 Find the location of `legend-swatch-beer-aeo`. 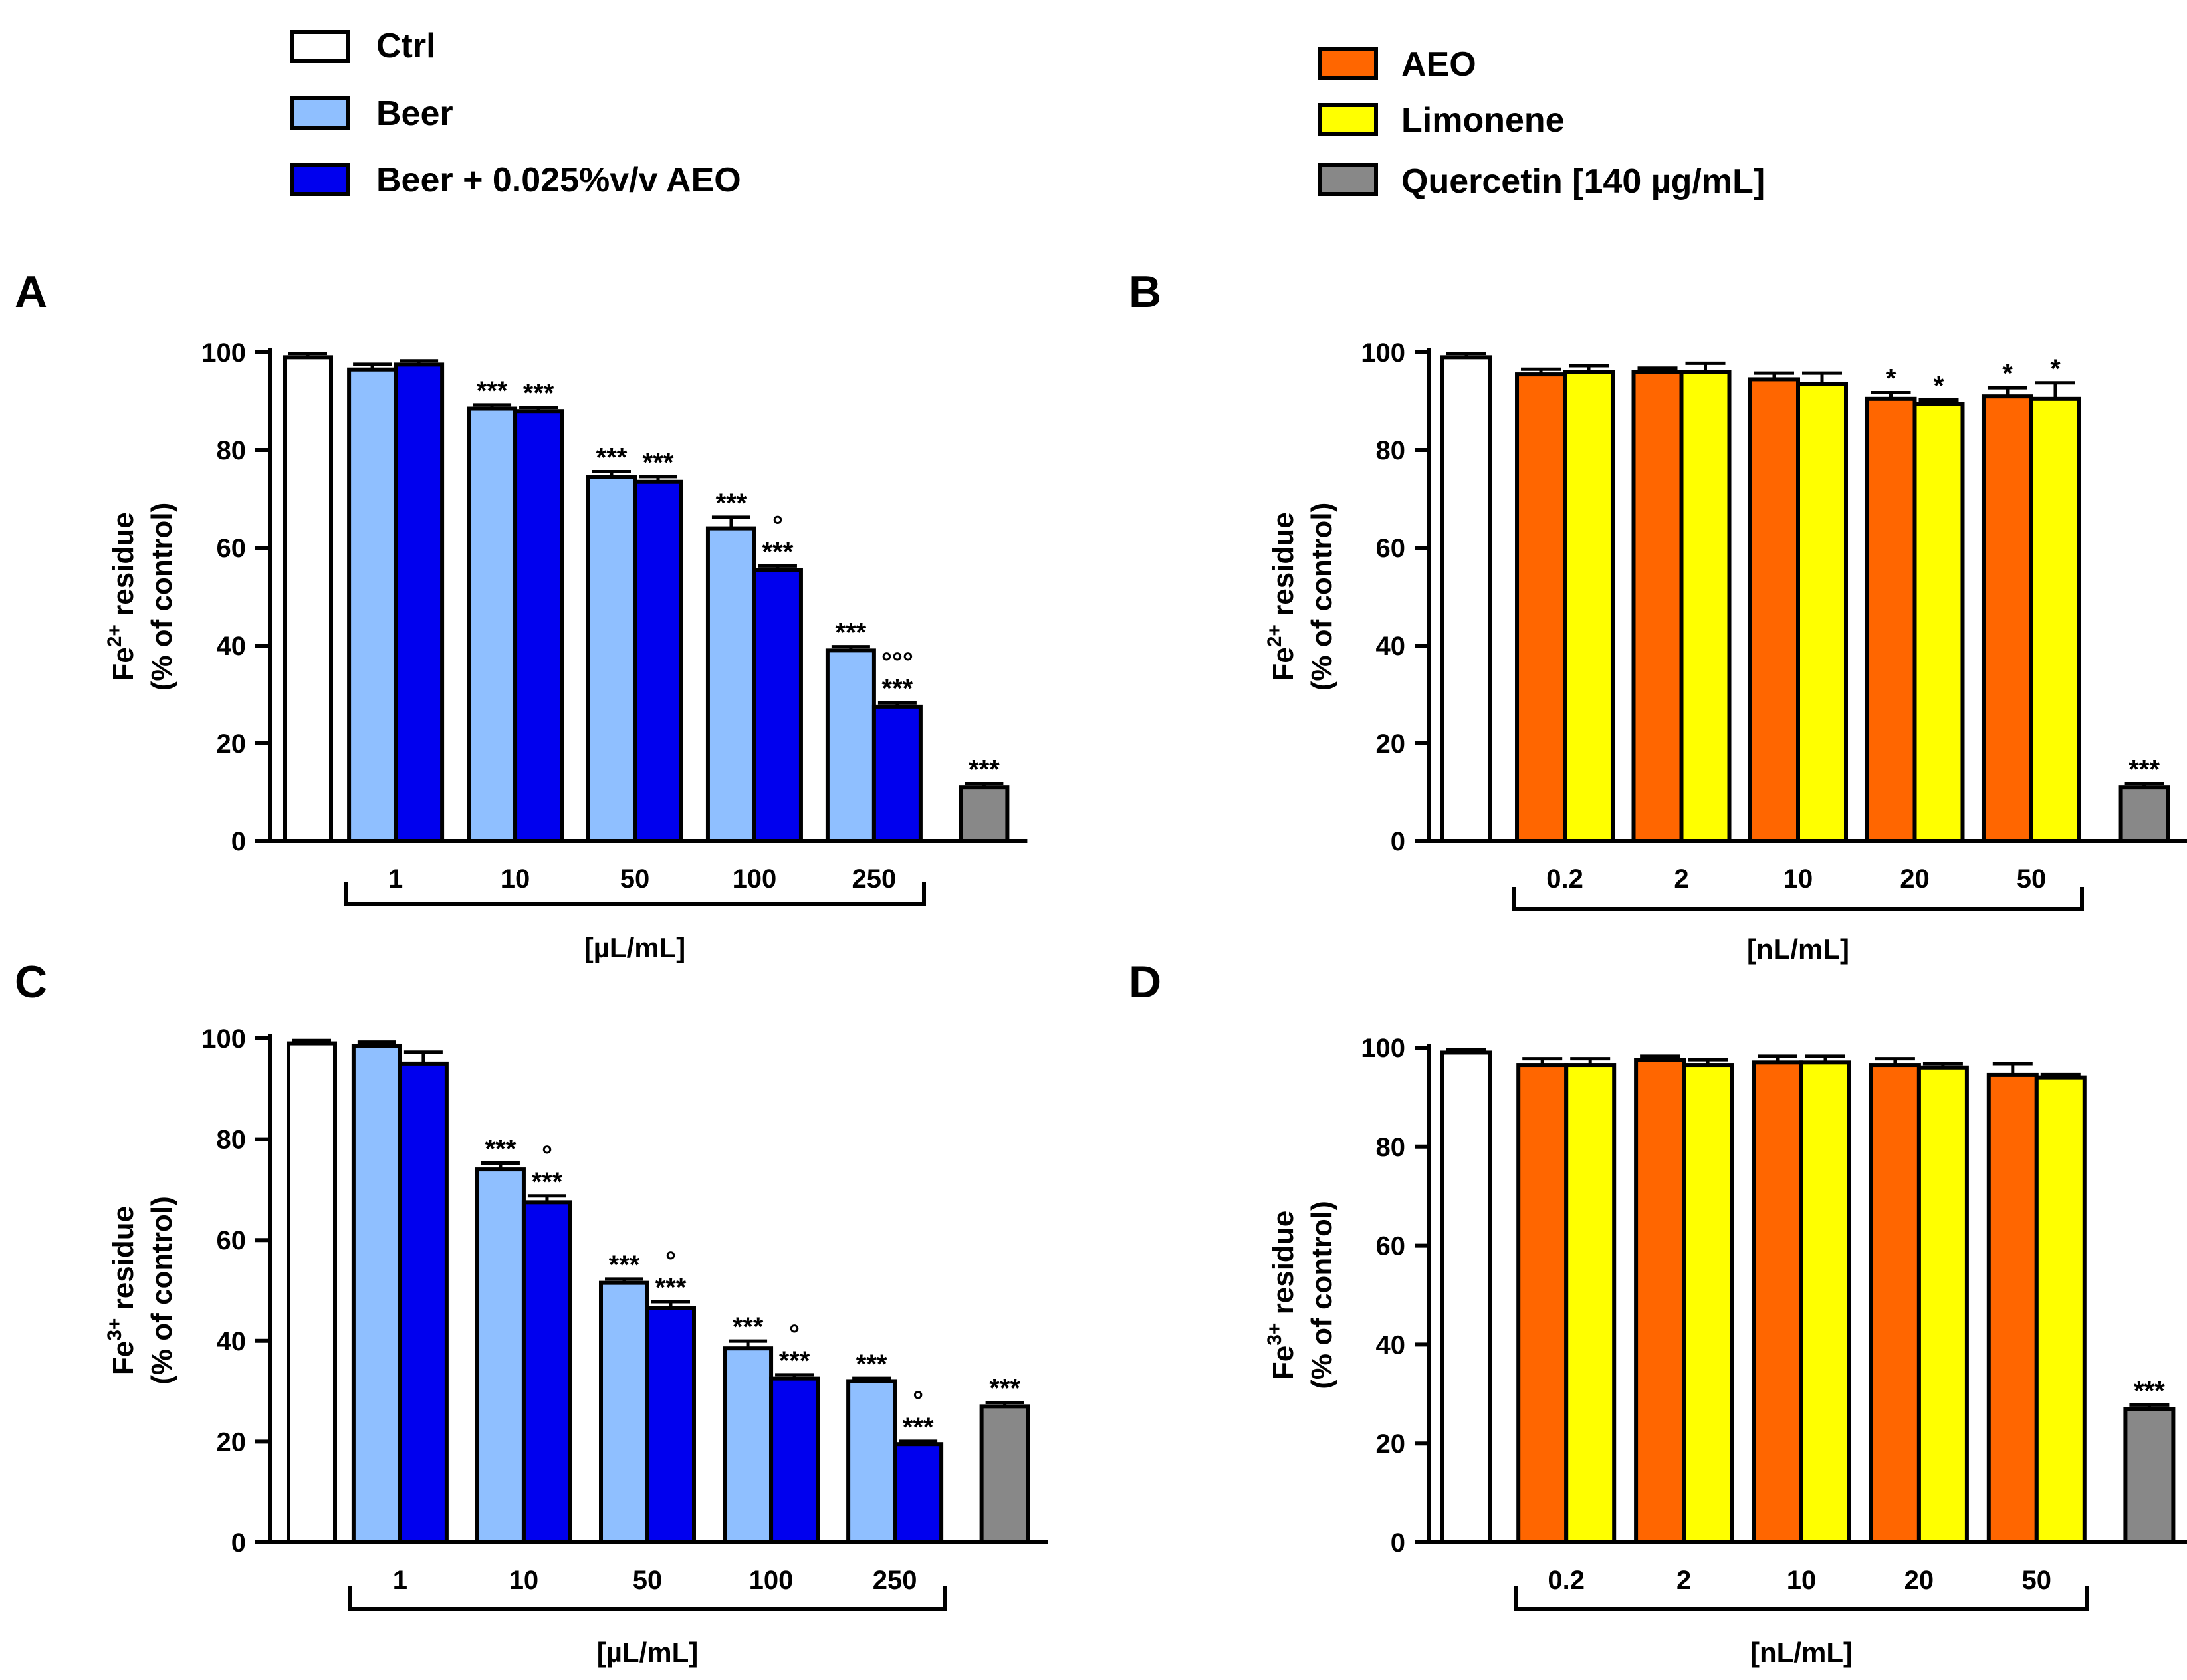

legend-swatch-beer-aeo is located at coordinates (320, 179).